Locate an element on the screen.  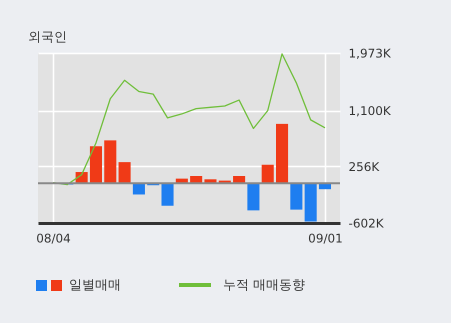
y-tick-label: 1,973K is located at coordinates (370, 53).